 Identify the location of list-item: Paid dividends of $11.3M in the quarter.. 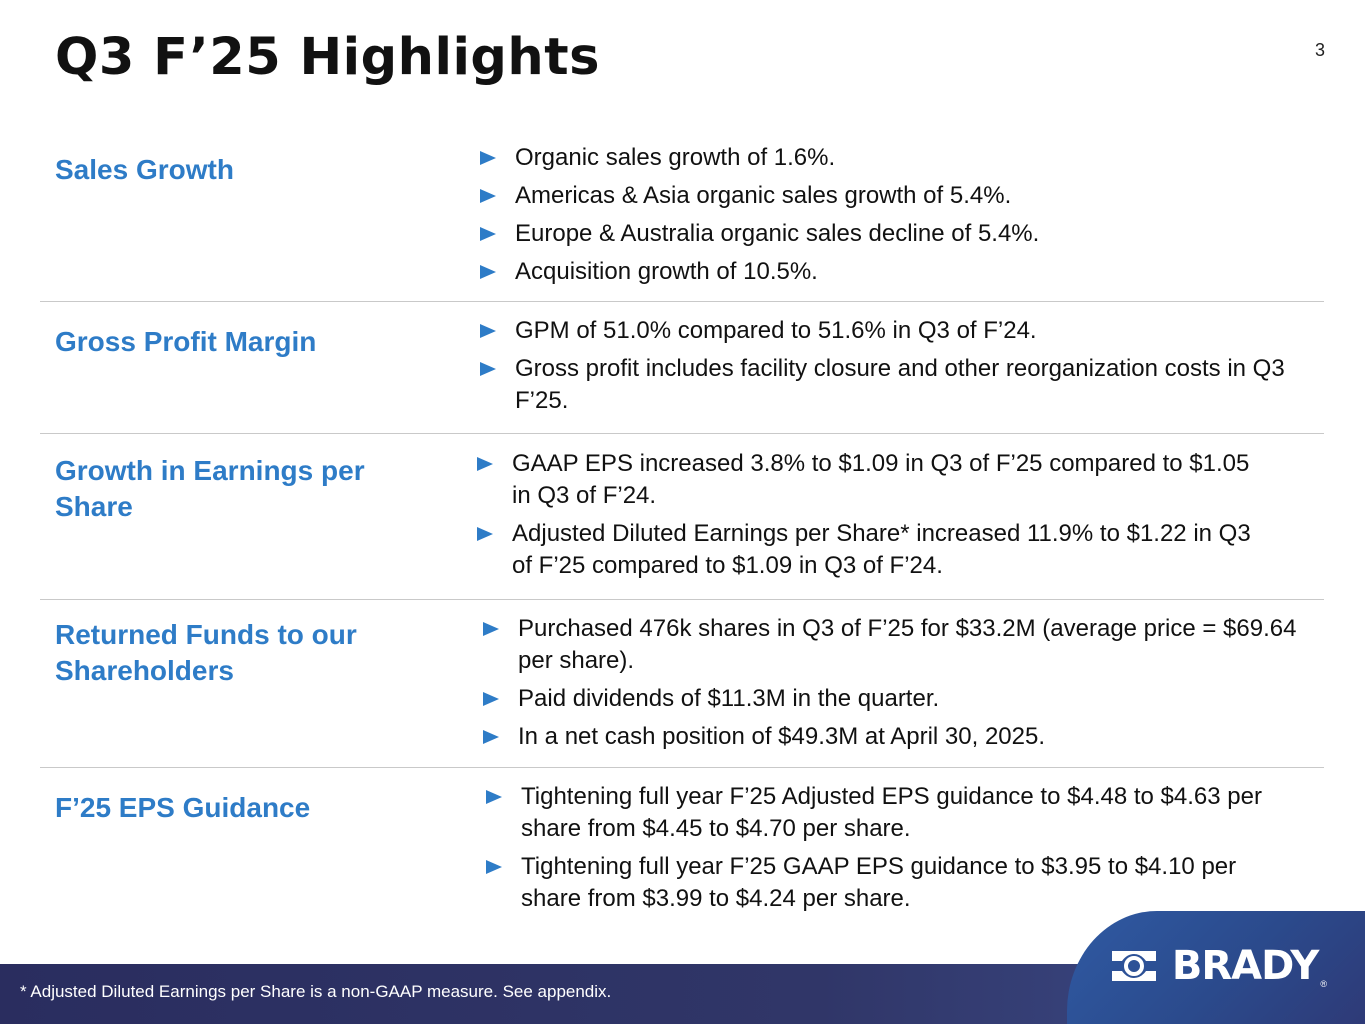
(903, 699).